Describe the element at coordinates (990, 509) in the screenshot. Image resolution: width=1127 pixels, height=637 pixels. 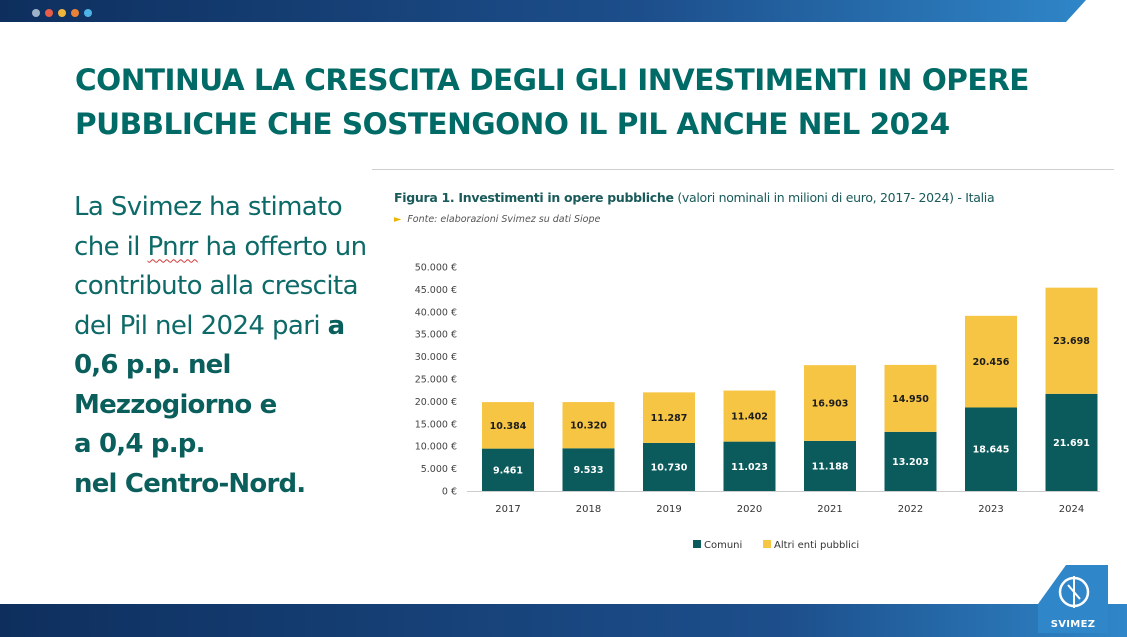
I see `x-tick-label: 2023` at that location.